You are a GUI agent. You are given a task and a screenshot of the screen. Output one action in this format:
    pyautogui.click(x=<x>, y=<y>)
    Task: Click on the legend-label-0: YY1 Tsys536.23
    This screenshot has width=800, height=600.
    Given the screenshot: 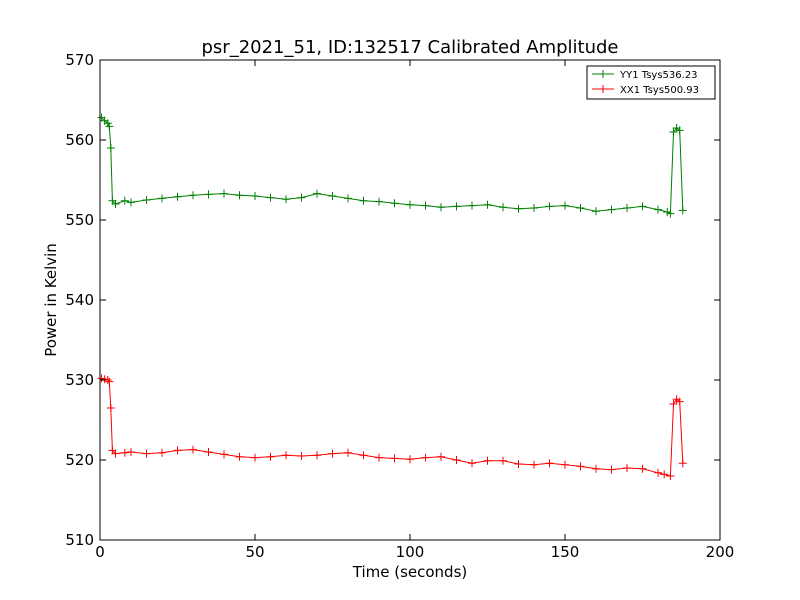 What is the action you would take?
    pyautogui.click(x=658, y=75)
    